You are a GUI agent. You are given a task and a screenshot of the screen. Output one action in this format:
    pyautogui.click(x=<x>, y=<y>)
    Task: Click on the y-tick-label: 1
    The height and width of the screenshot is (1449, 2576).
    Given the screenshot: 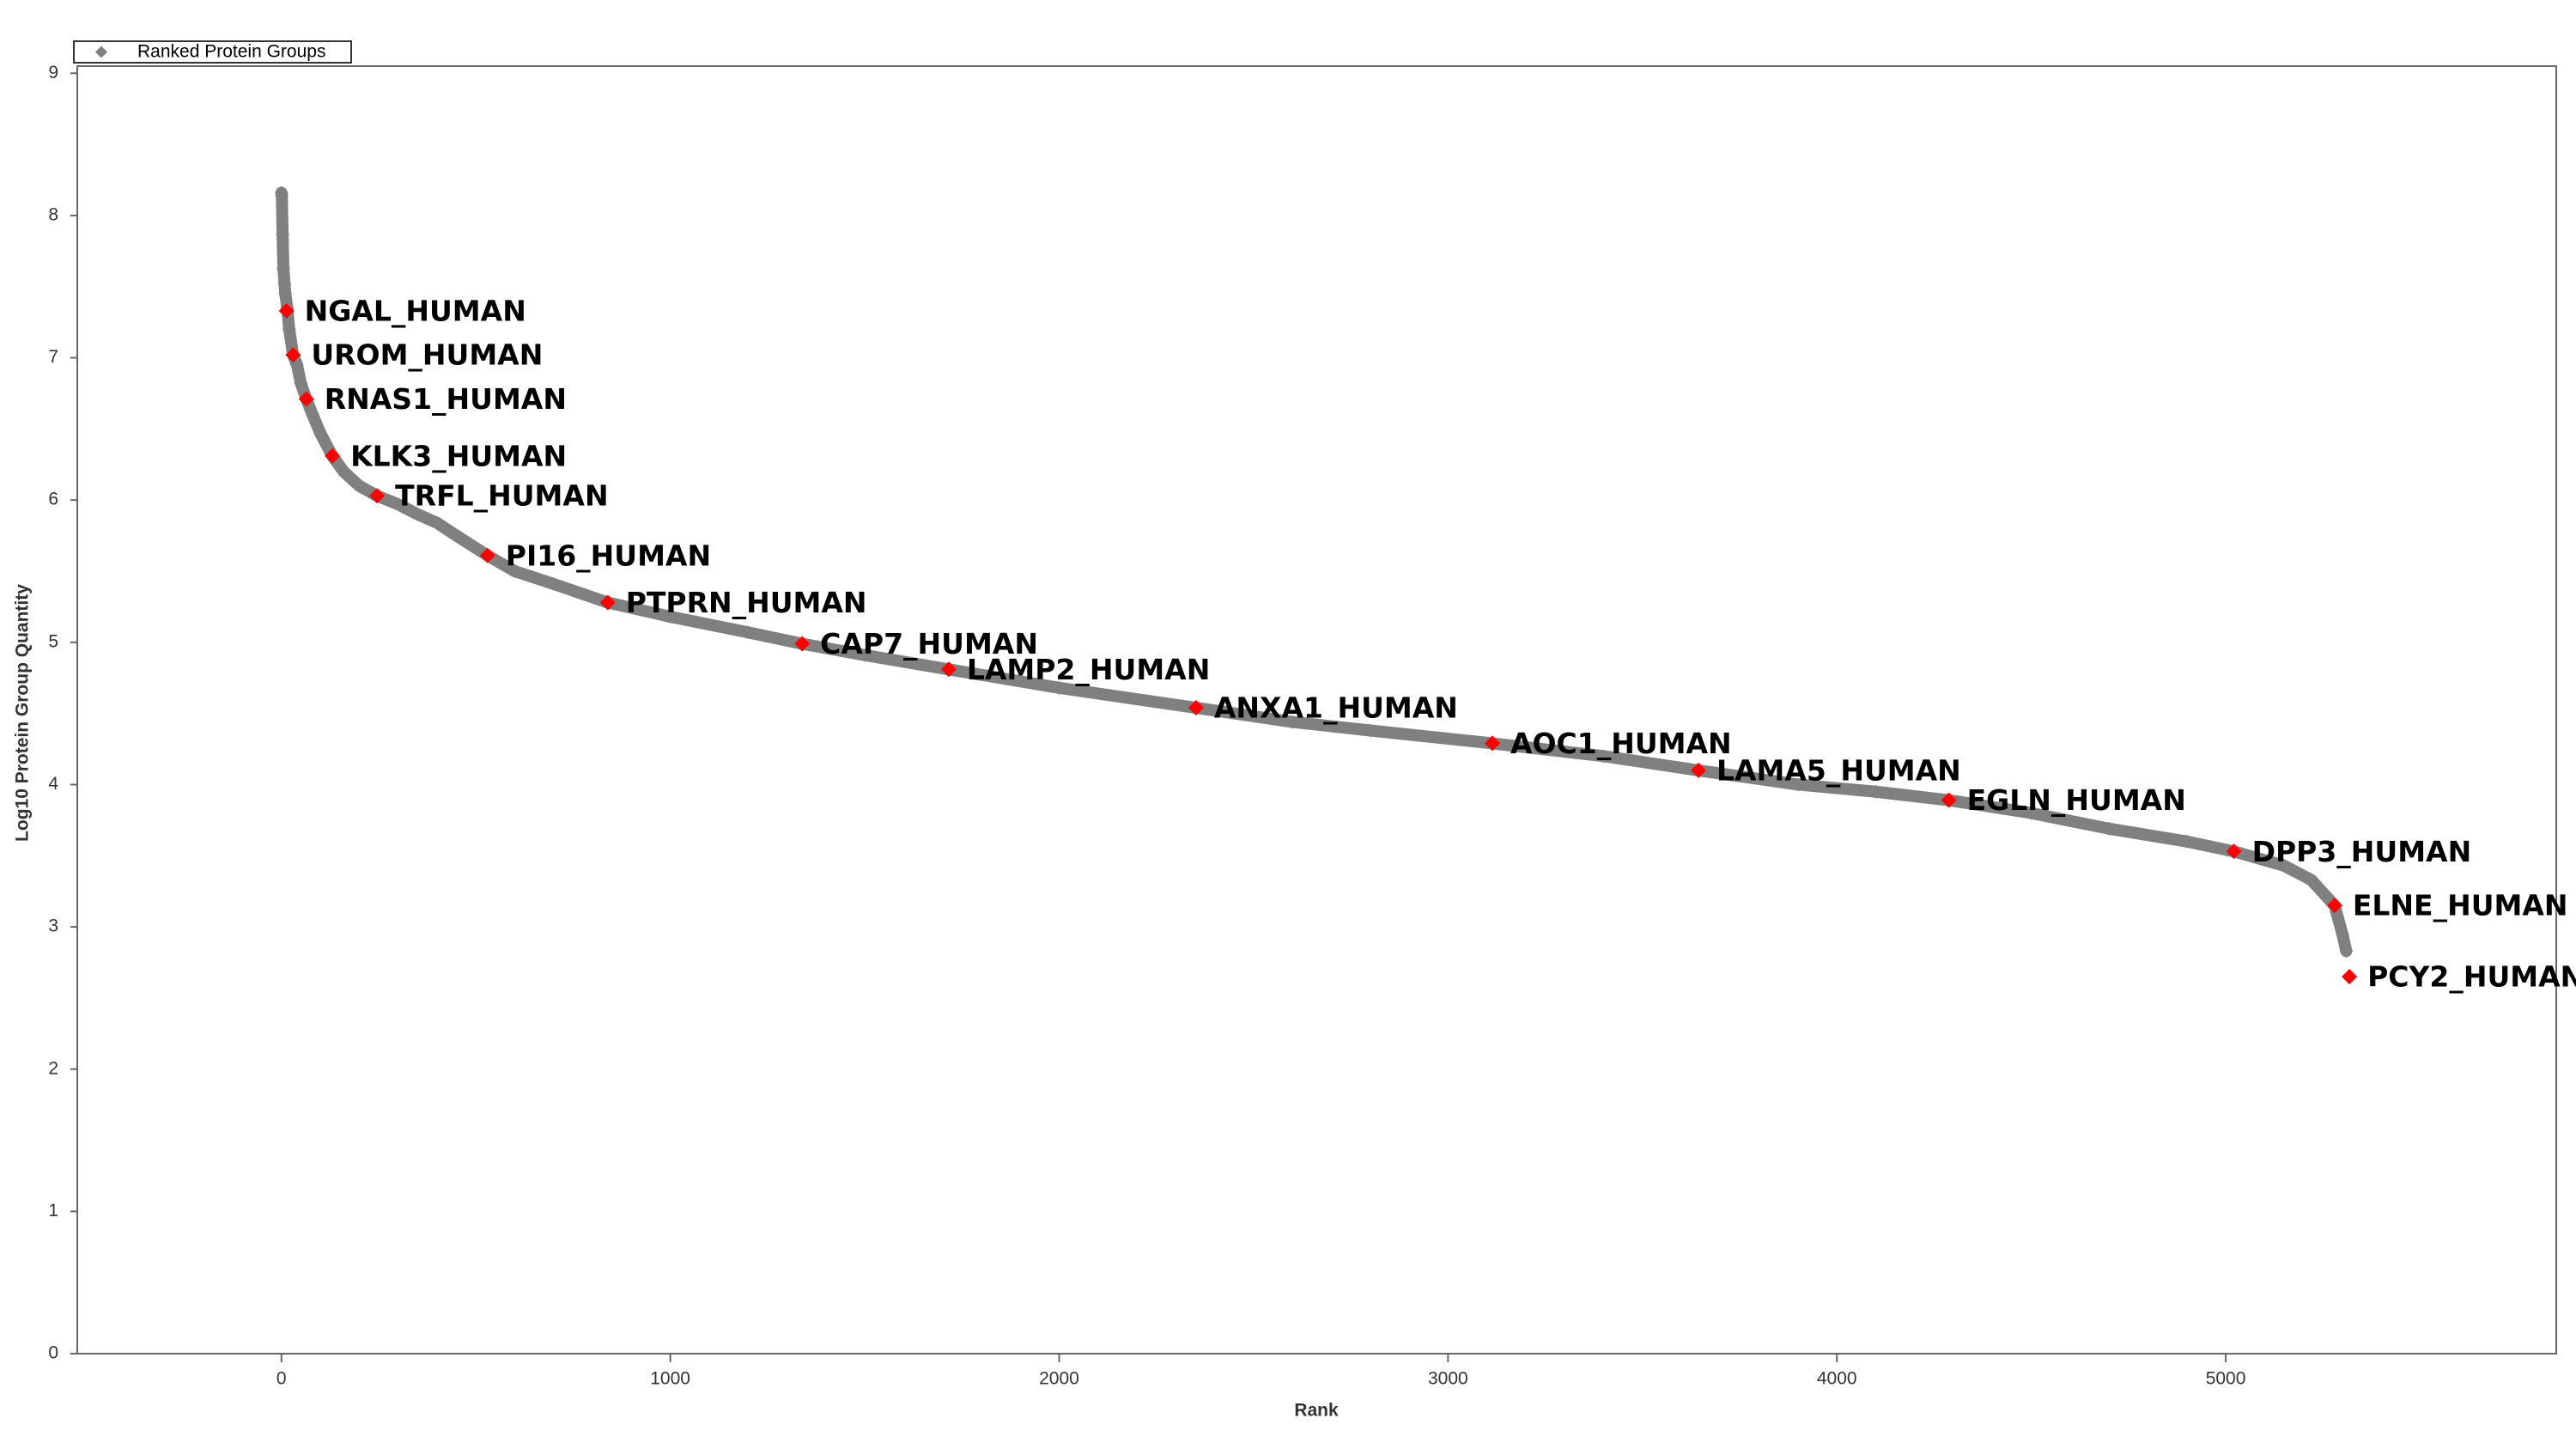 What is the action you would take?
    pyautogui.click(x=53, y=1211)
    